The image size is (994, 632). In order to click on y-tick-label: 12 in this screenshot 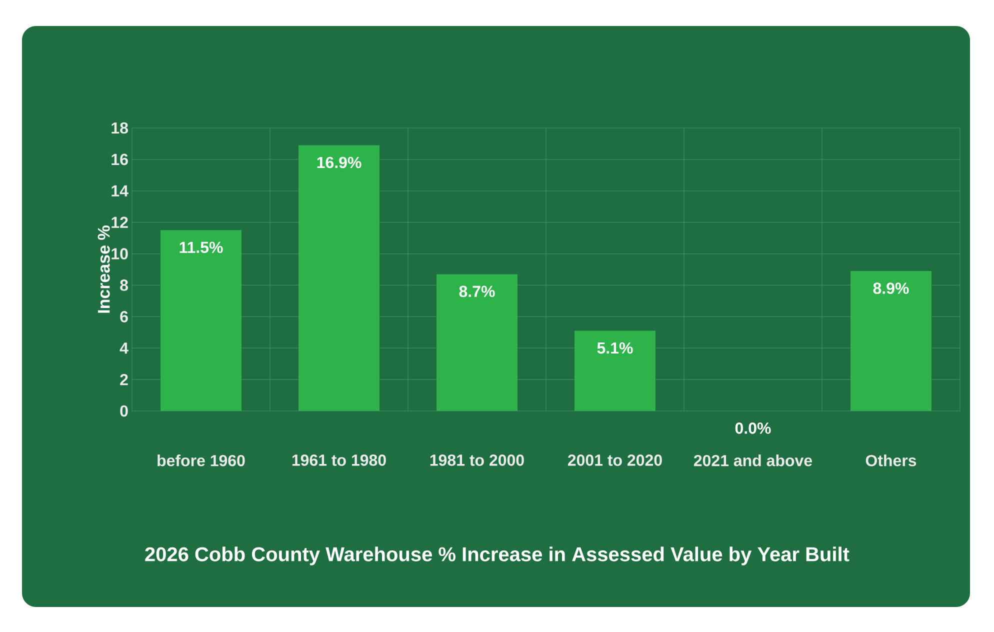, I will do `click(120, 222)`.